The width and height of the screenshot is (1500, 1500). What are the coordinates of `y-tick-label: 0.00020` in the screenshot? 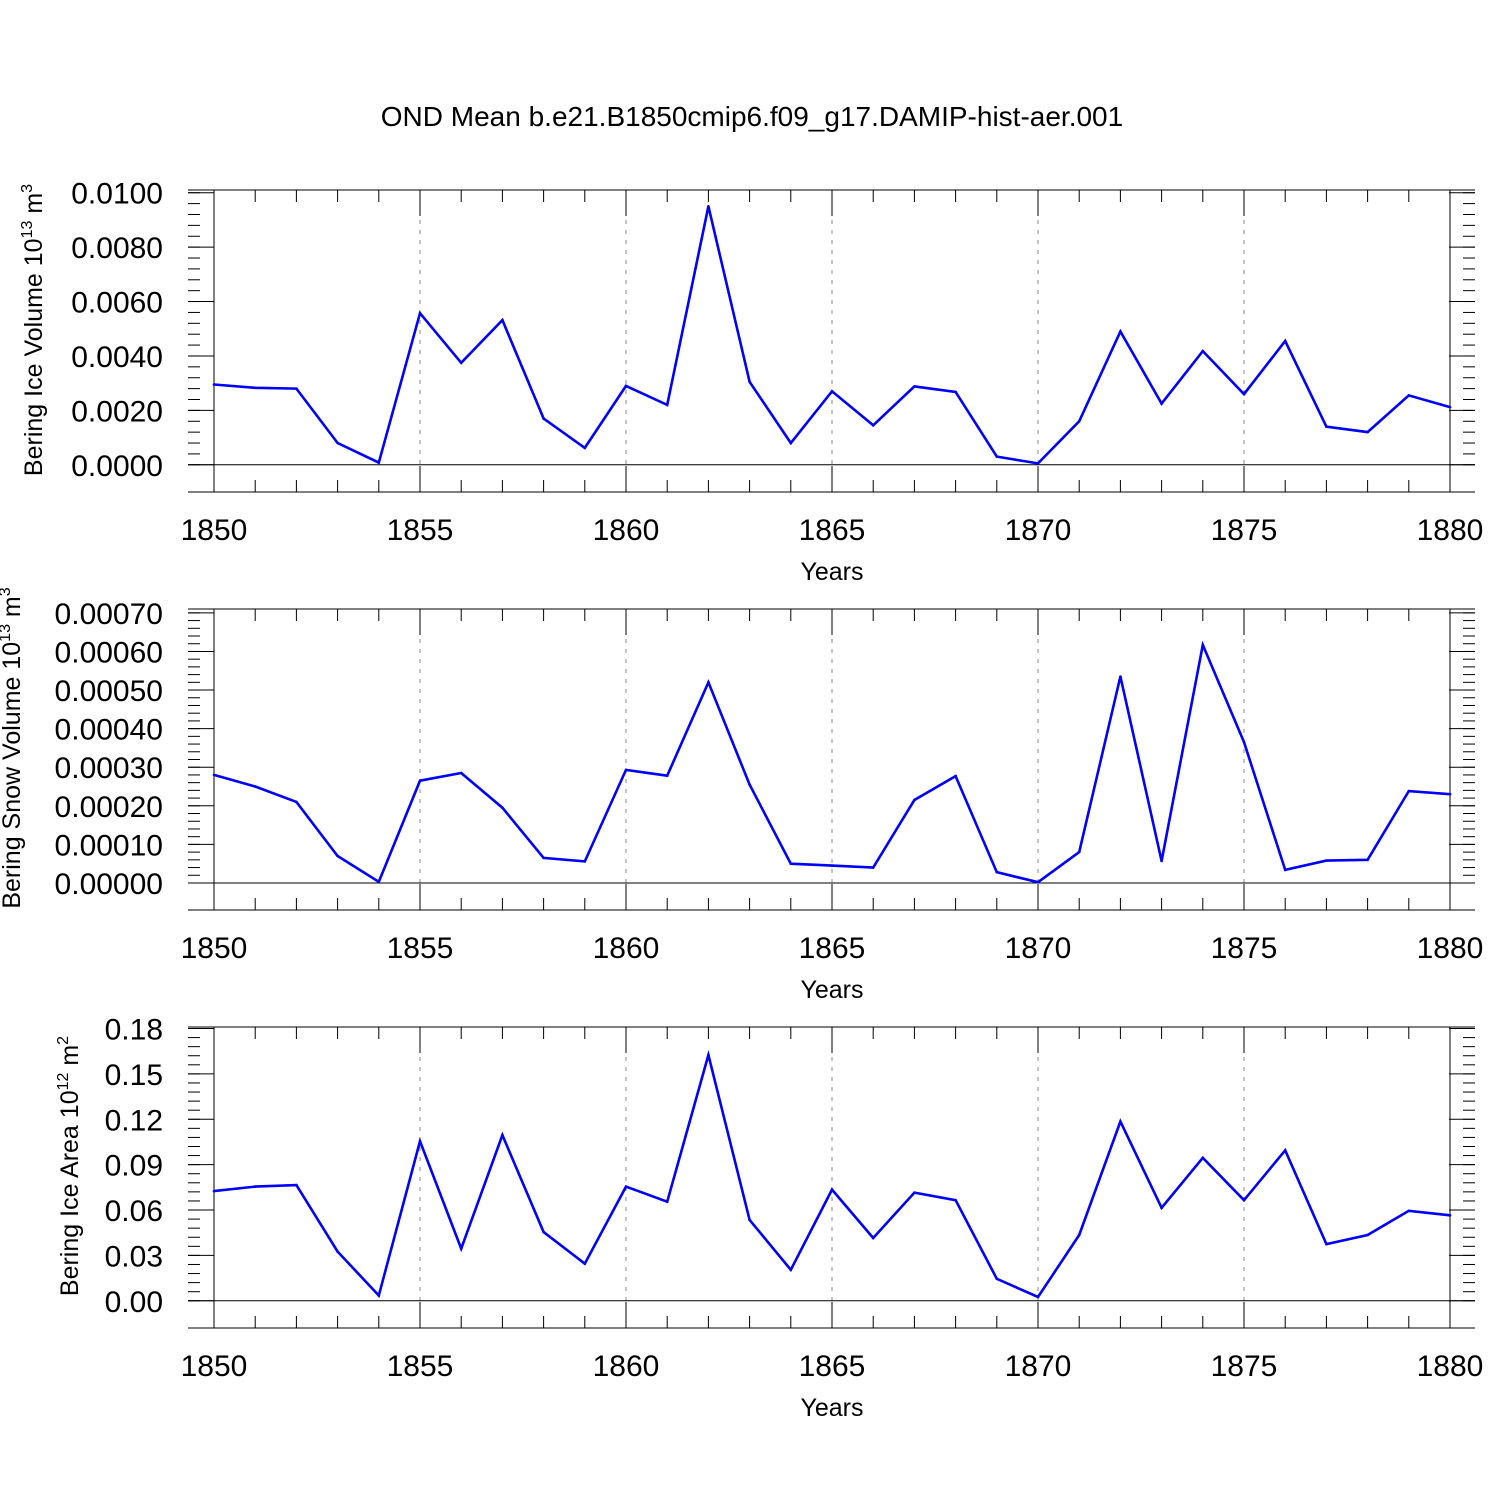 It's located at (109, 807).